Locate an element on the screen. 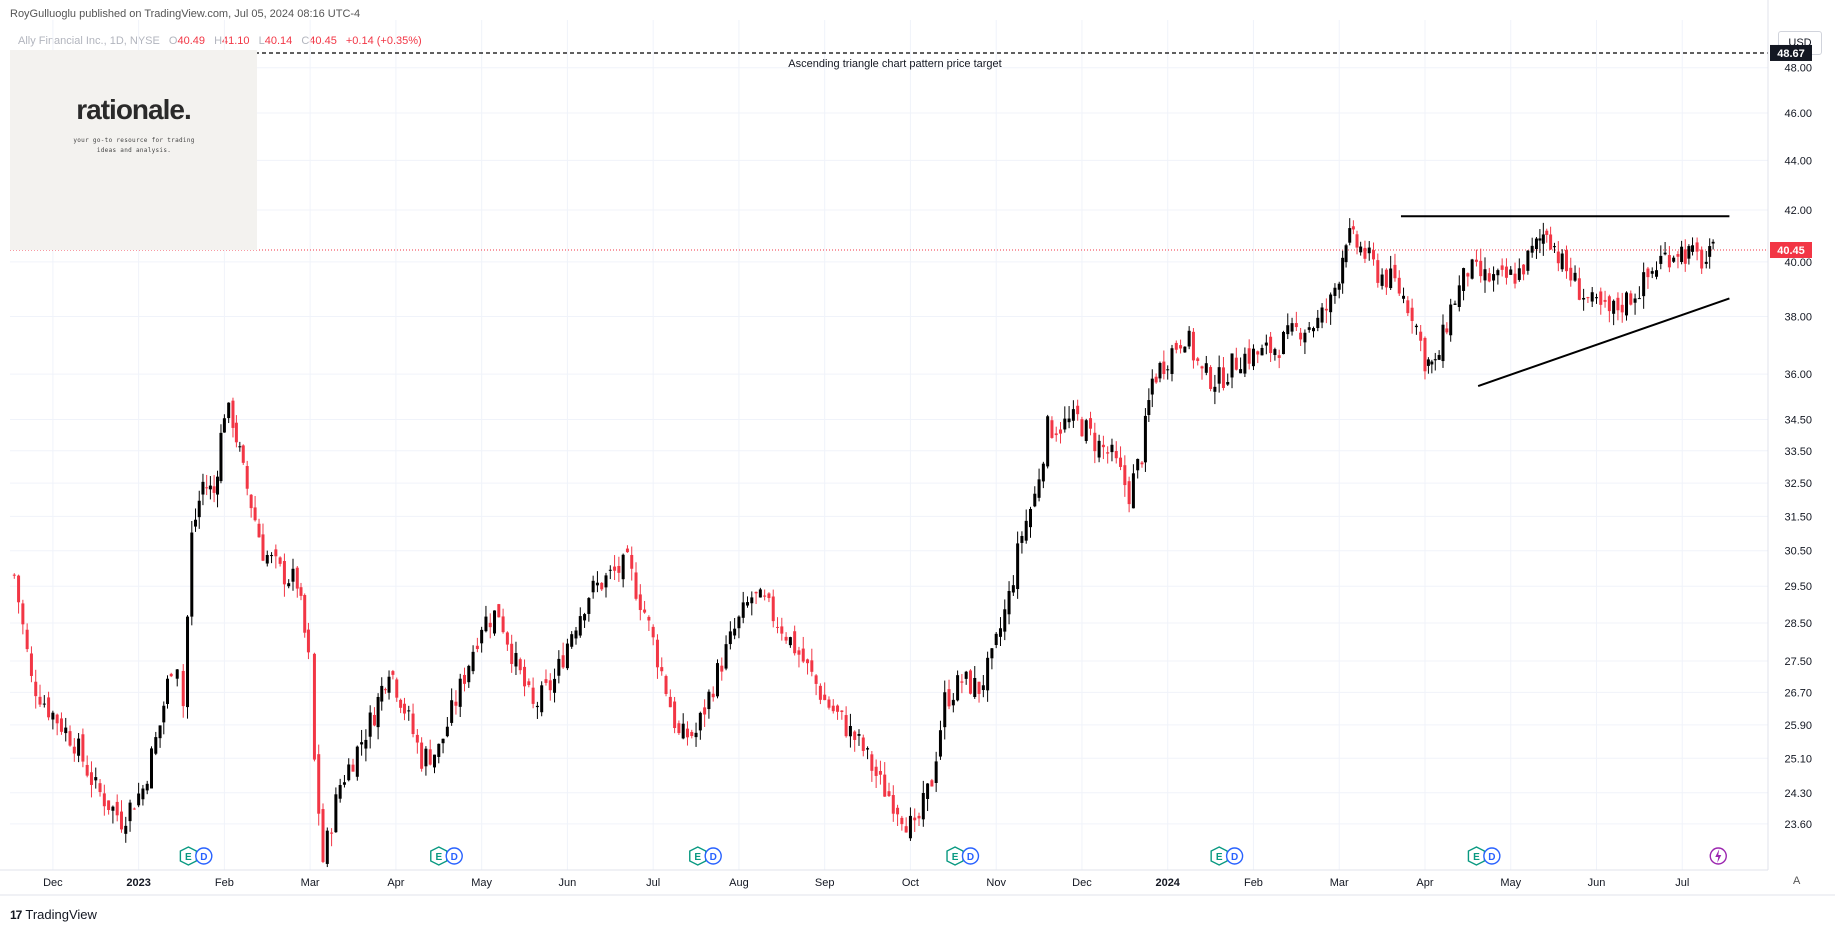  tradingview-brand-label: TradingView is located at coordinates (61, 914).